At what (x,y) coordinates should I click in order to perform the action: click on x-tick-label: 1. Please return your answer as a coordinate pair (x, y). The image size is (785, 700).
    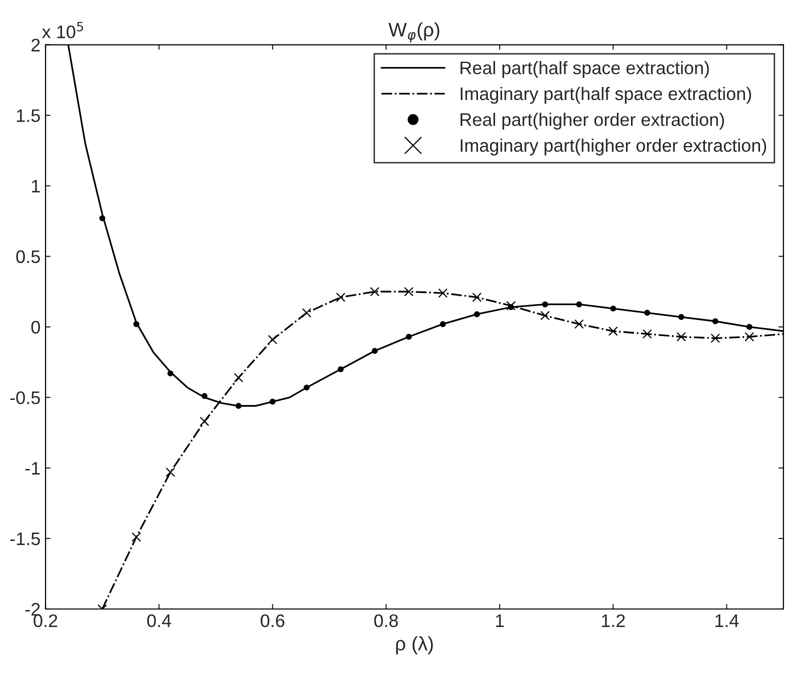
    Looking at the image, I should click on (500, 620).